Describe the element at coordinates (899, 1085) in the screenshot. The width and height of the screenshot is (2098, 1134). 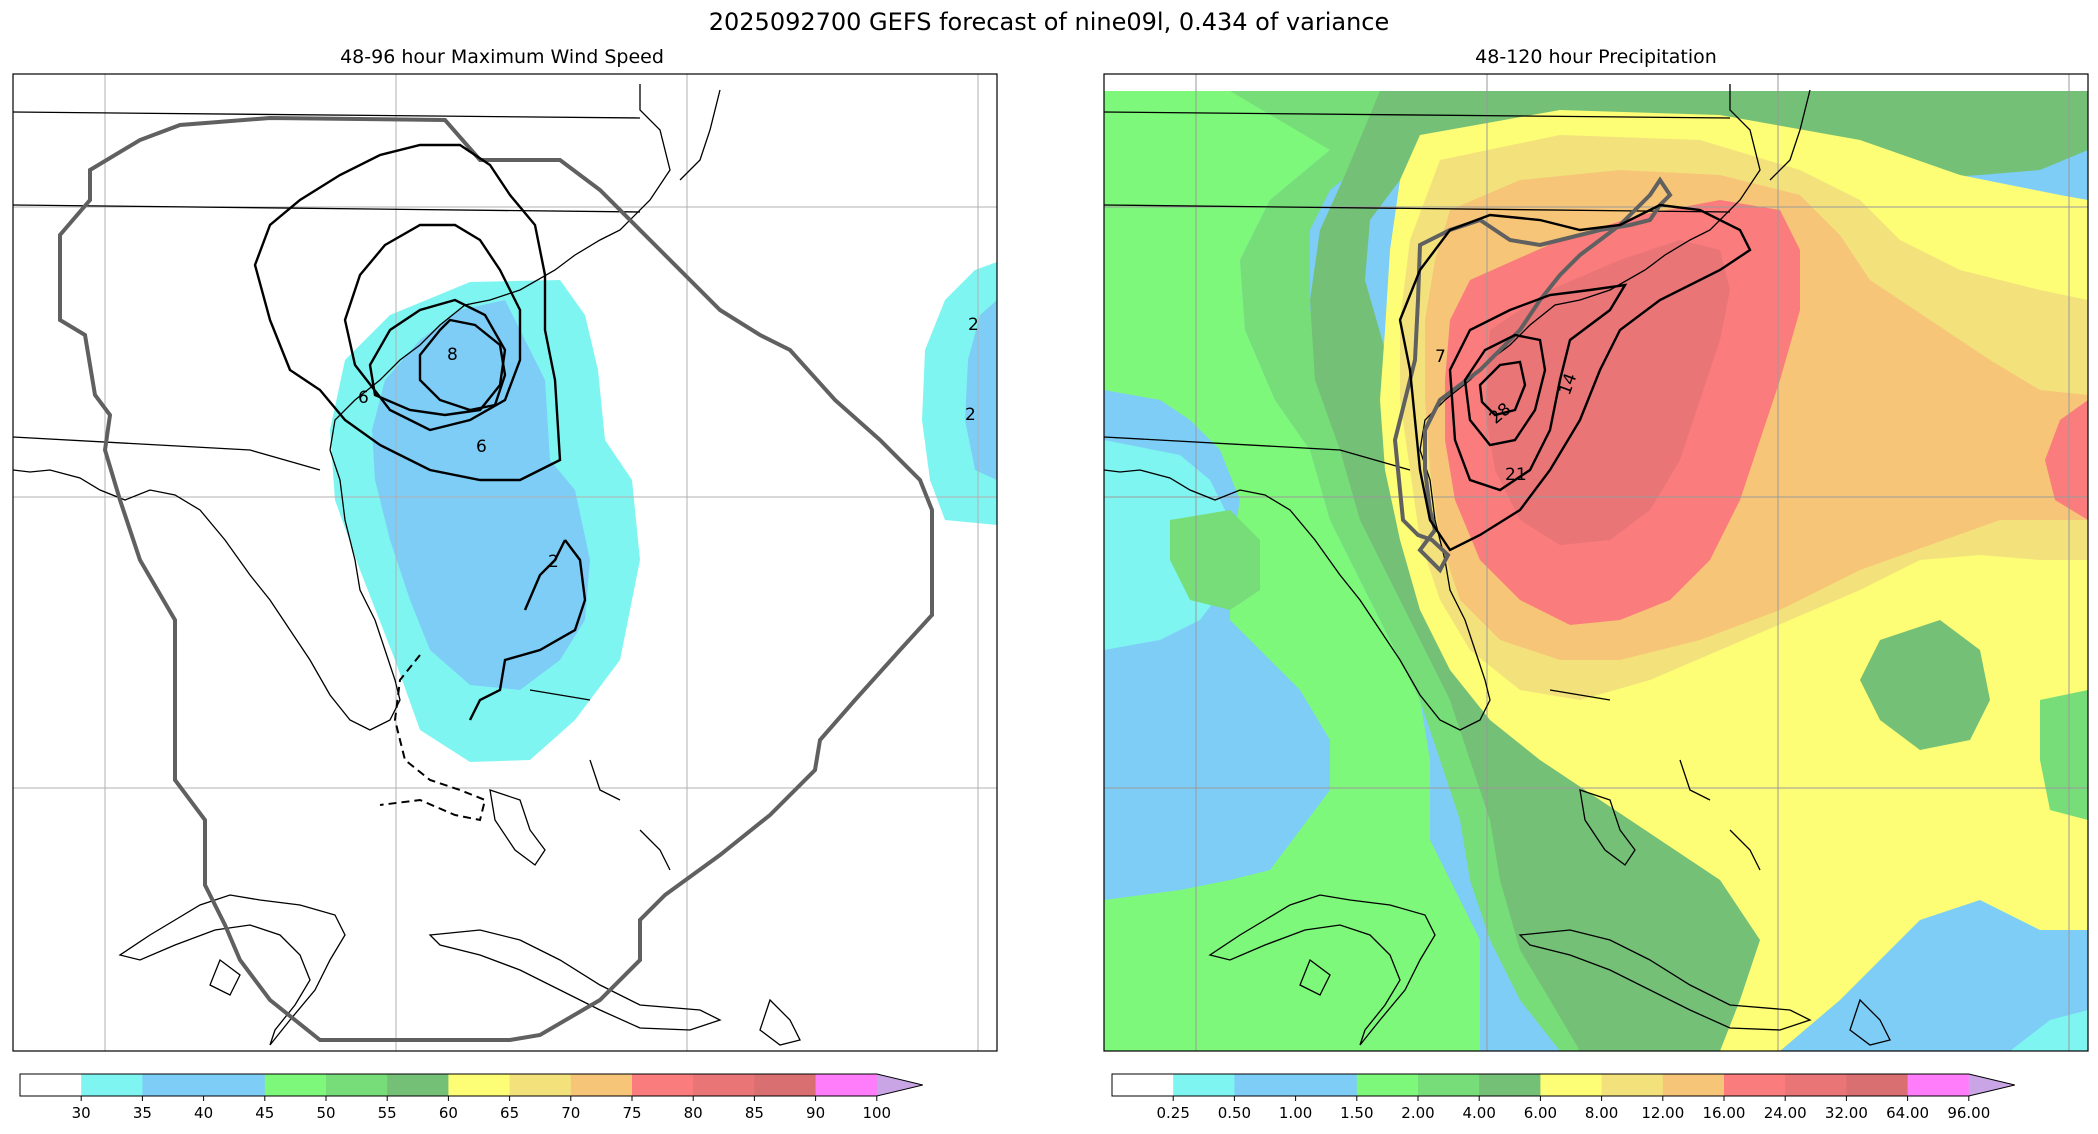
I see `left-colorbar-extend-arrow` at that location.